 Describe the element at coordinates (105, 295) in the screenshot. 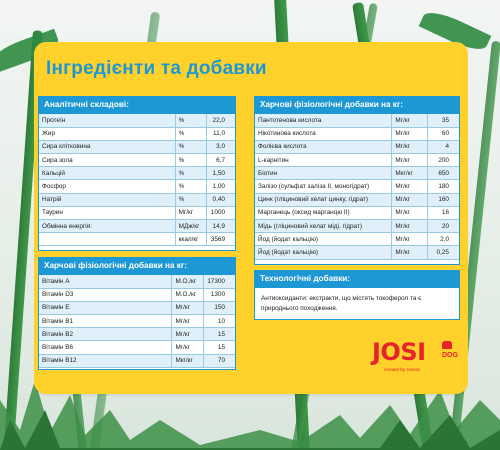

I see `ingredient-name: Вітамін D3` at that location.